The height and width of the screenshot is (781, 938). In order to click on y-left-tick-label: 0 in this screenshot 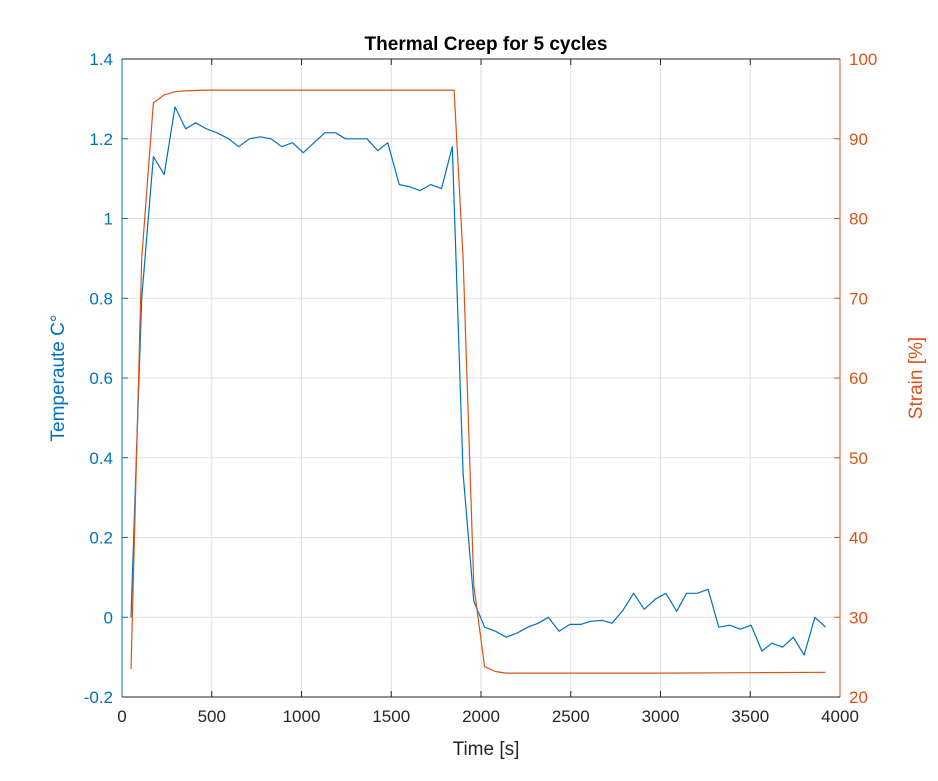, I will do `click(108, 617)`.